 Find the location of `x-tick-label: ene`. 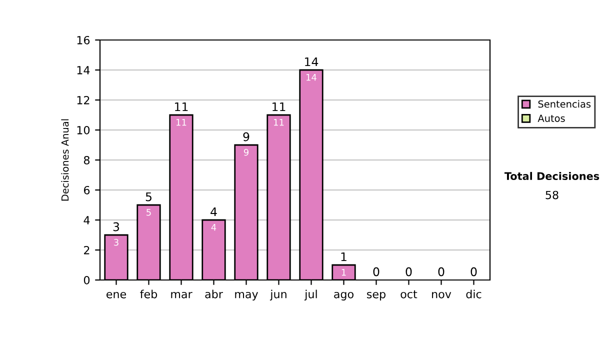

x-tick-label: ene is located at coordinates (116, 295).